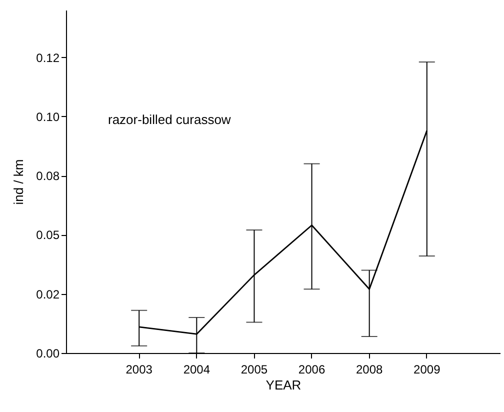 This screenshot has height=412, width=504. I want to click on x-axis-title: YEAR, so click(284, 385).